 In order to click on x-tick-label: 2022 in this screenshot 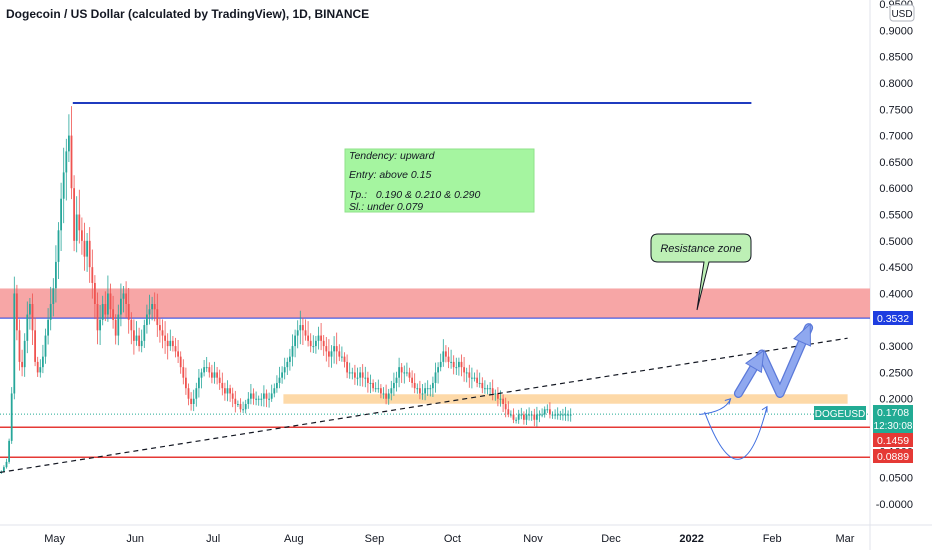, I will do `click(691, 539)`.